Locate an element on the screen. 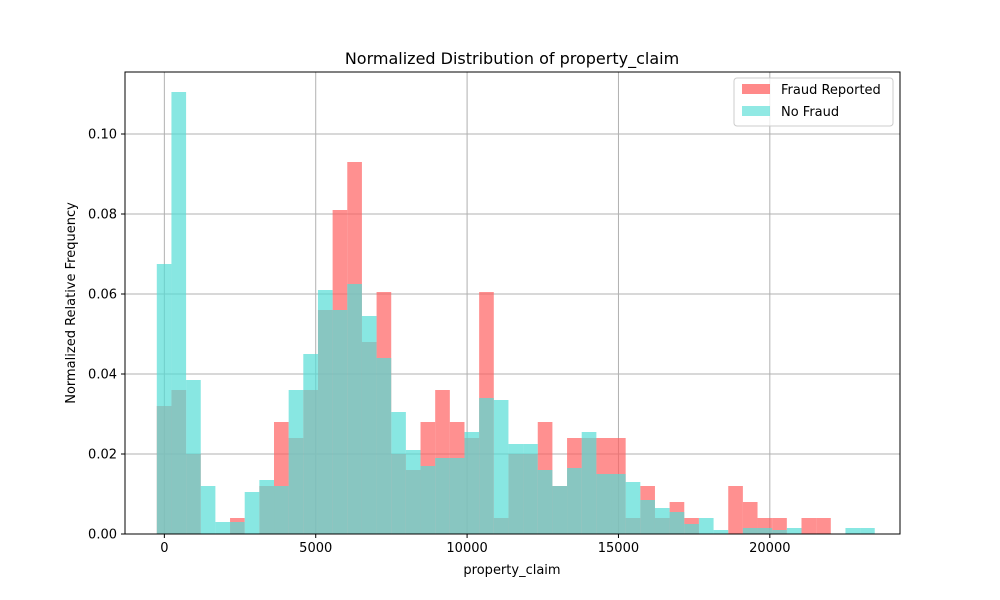 This screenshot has height=600, width=1000. y-tick-label: 0.04 is located at coordinates (102, 375).